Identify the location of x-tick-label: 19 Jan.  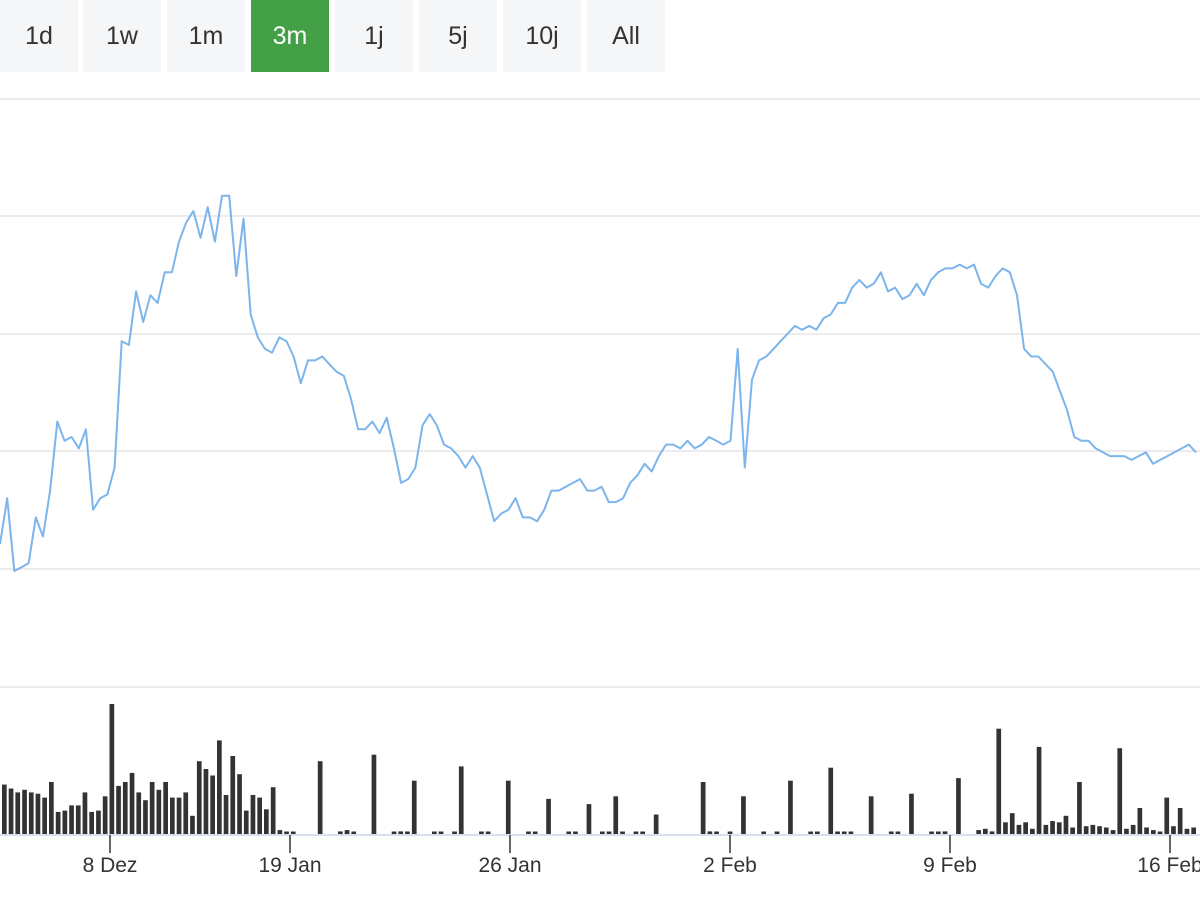
(289, 865).